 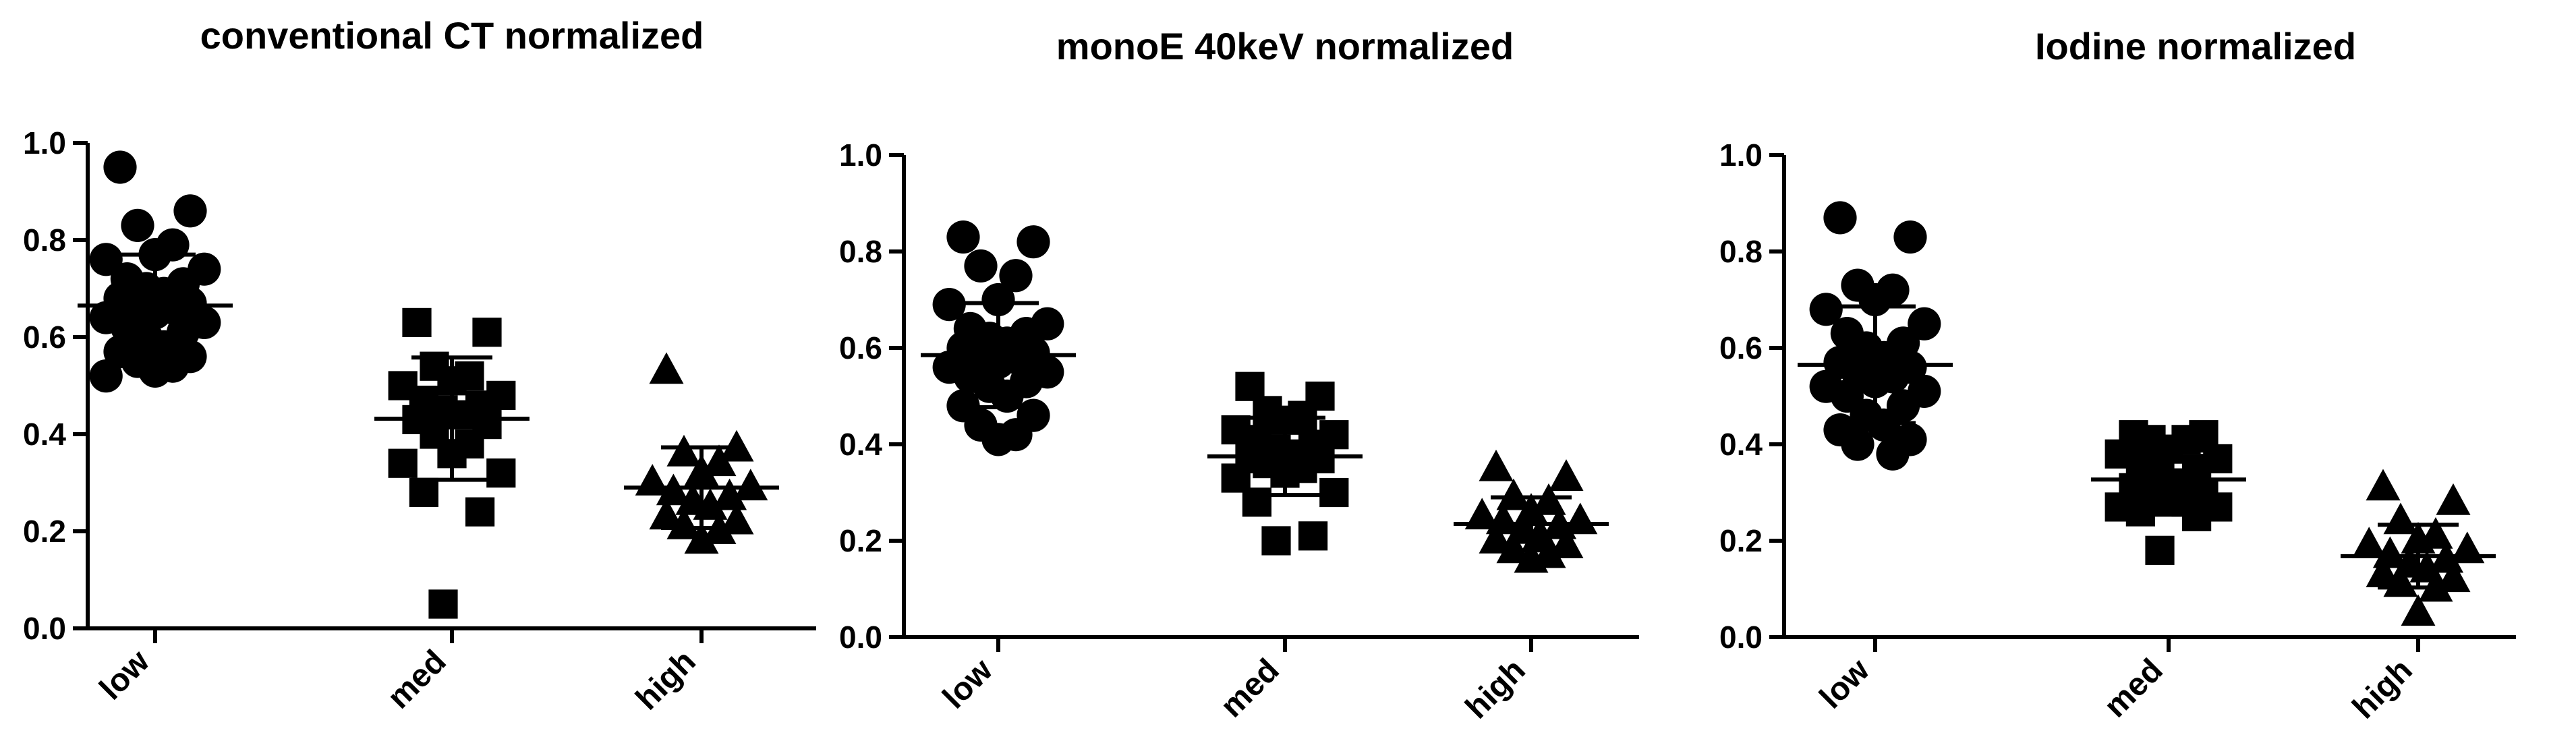 I want to click on chart-title: conventional CT normalized, so click(x=452, y=35).